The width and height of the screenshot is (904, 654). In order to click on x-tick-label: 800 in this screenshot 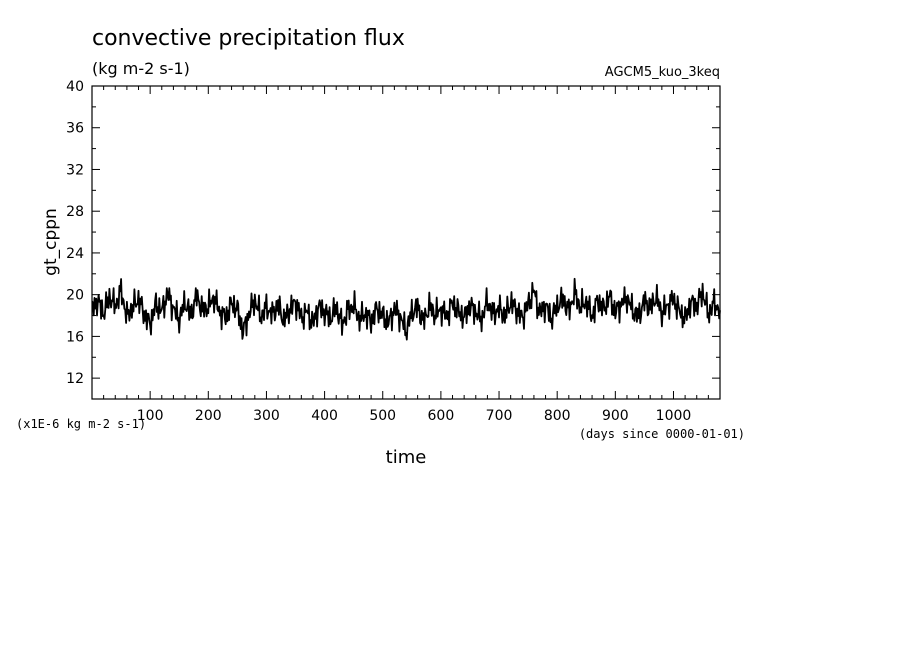, I will do `click(557, 416)`.